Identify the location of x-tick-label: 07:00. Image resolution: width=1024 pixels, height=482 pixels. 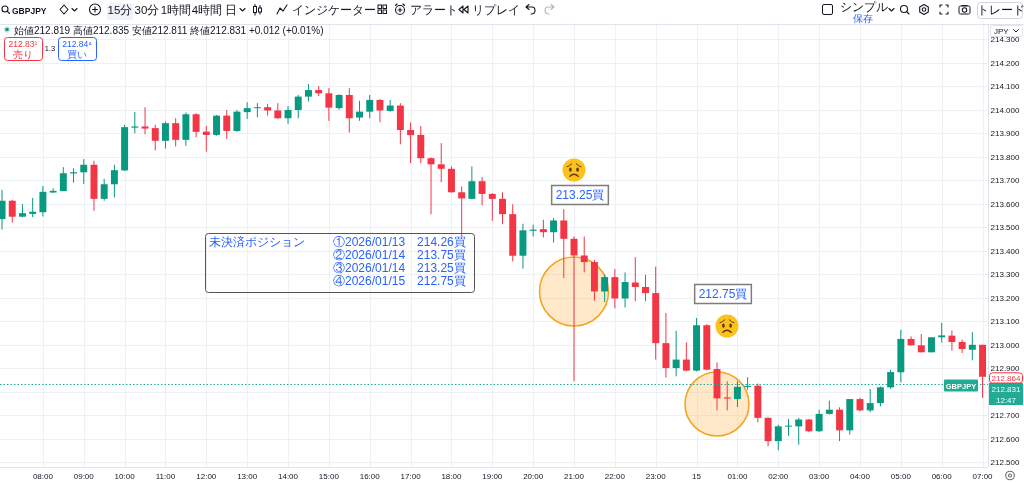
(983, 476).